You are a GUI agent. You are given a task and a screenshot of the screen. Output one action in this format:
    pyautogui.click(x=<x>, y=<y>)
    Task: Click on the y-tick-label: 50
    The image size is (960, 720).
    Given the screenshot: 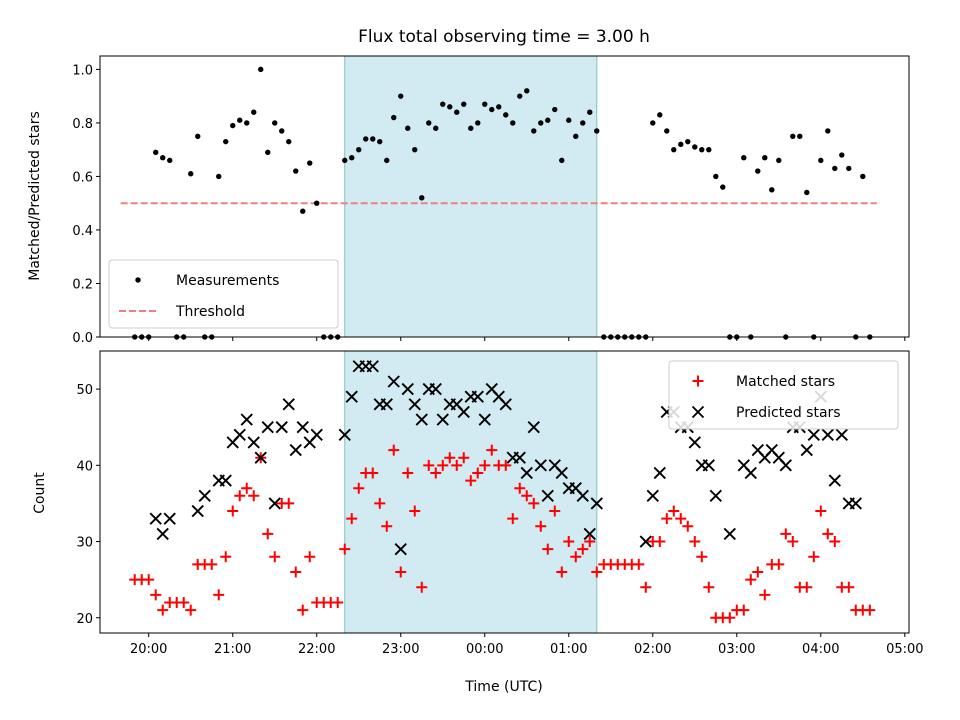 What is the action you would take?
    pyautogui.click(x=84, y=390)
    